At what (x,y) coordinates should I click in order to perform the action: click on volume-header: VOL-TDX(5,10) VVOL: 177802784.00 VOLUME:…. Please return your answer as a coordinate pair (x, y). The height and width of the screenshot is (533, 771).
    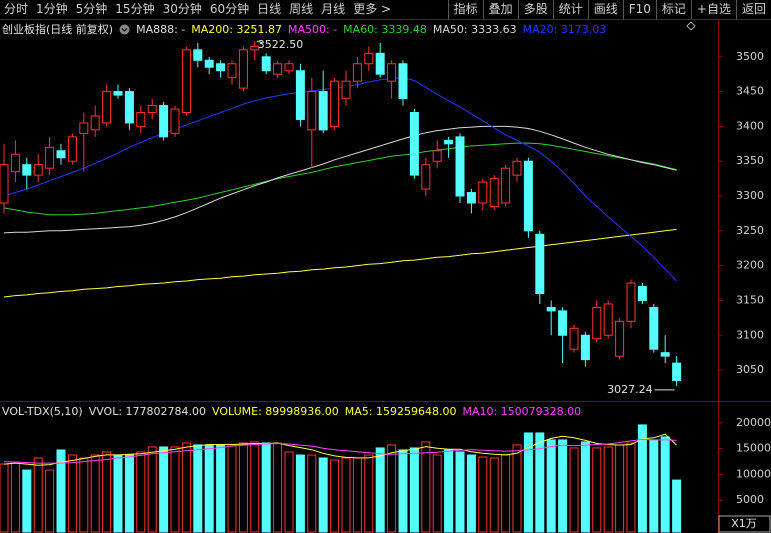
    Looking at the image, I should click on (291, 411).